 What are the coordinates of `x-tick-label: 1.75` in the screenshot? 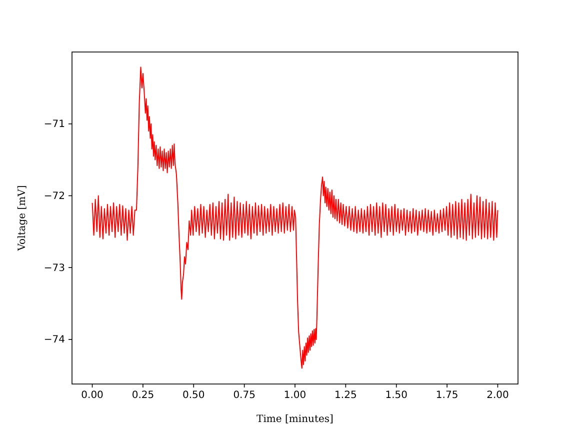 It's located at (447, 396).